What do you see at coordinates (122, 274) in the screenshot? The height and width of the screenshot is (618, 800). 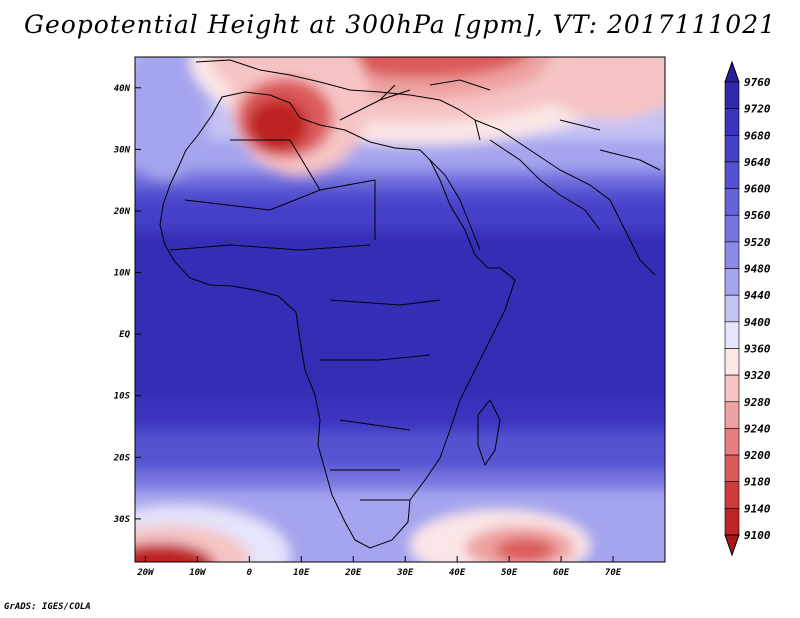 I see `lat-tick-label: 10N` at bounding box center [122, 274].